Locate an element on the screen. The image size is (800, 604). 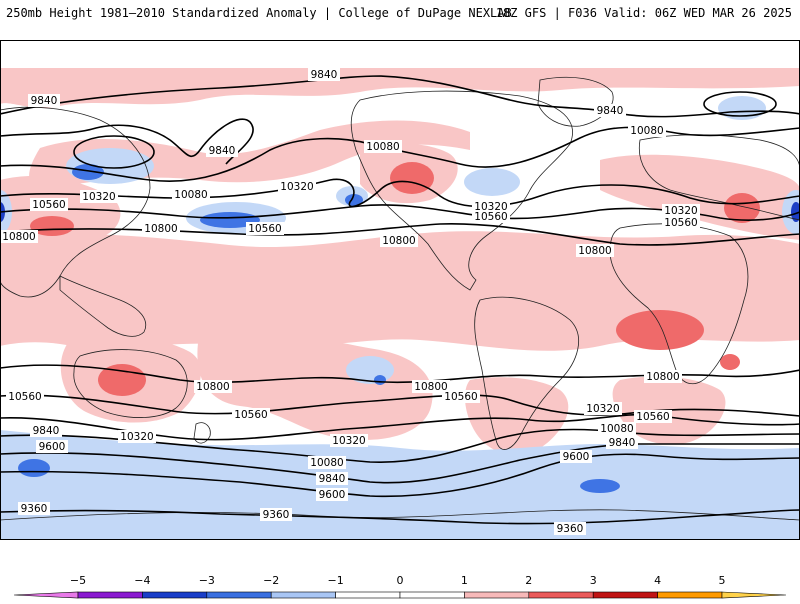
anomaly-min-north-pacific is located at coordinates (230, 220).